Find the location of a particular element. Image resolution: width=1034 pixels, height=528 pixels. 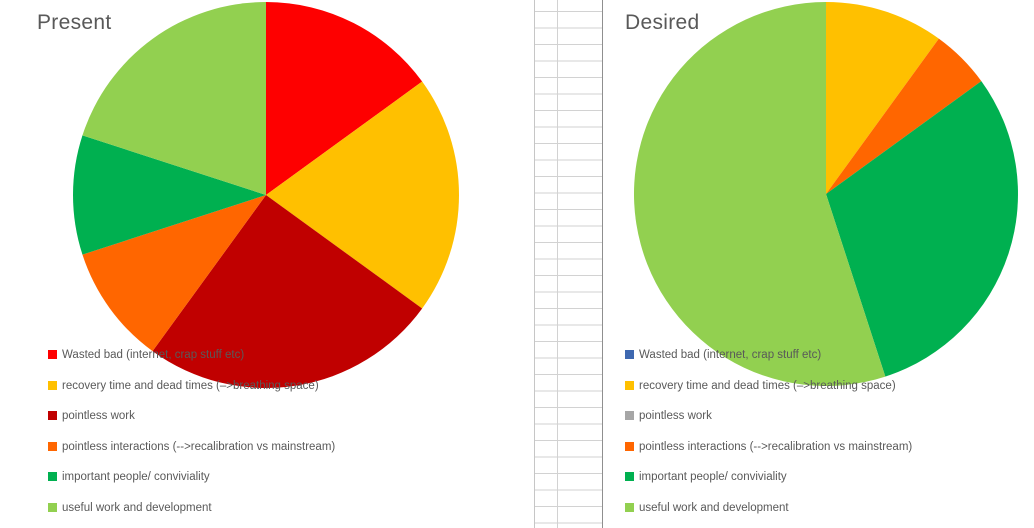

chart-title-desired: Desired is located at coordinates (662, 22).